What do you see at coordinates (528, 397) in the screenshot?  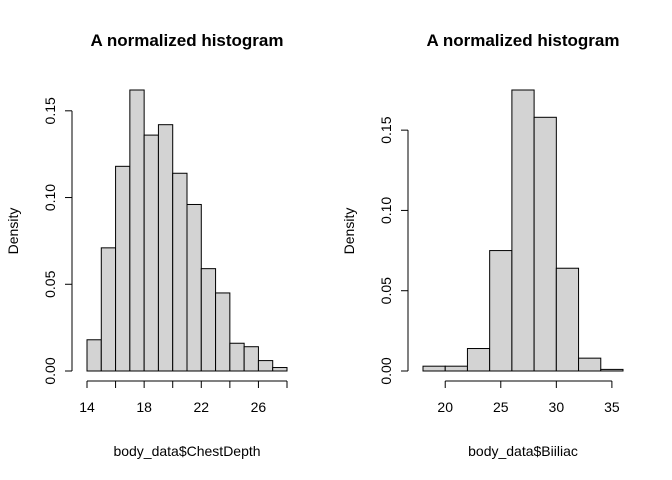 I see `x-axis: 20 25 30 35` at bounding box center [528, 397].